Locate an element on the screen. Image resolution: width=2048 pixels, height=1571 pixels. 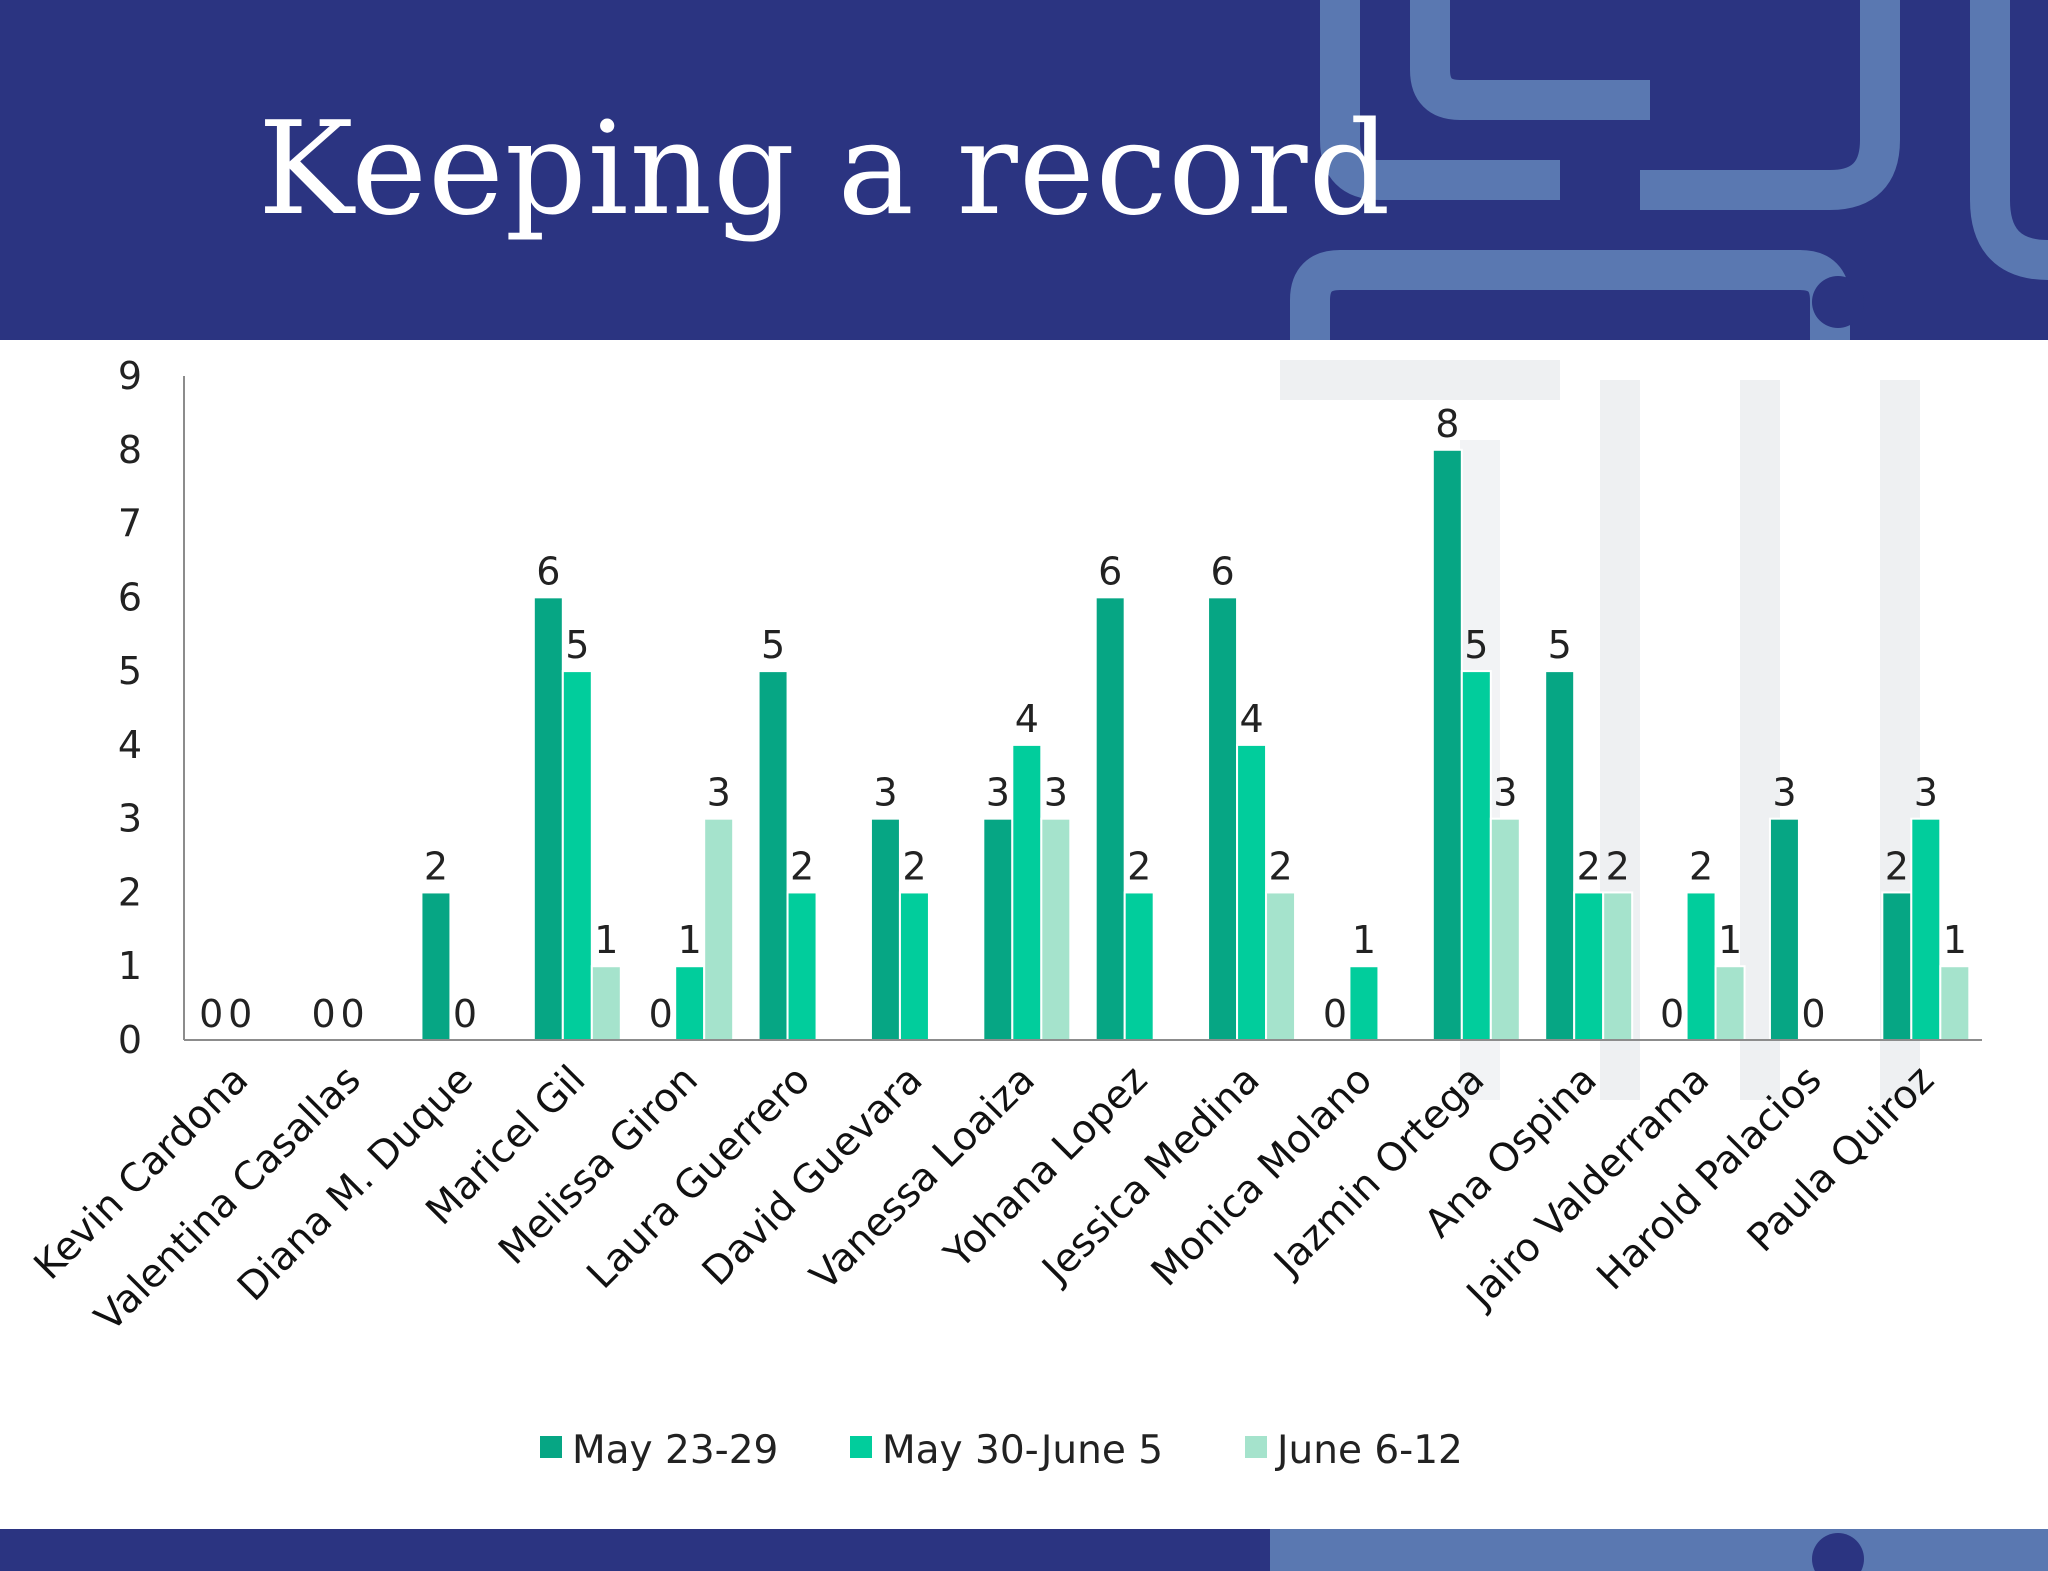
footer-banner is located at coordinates (1024, 1550).